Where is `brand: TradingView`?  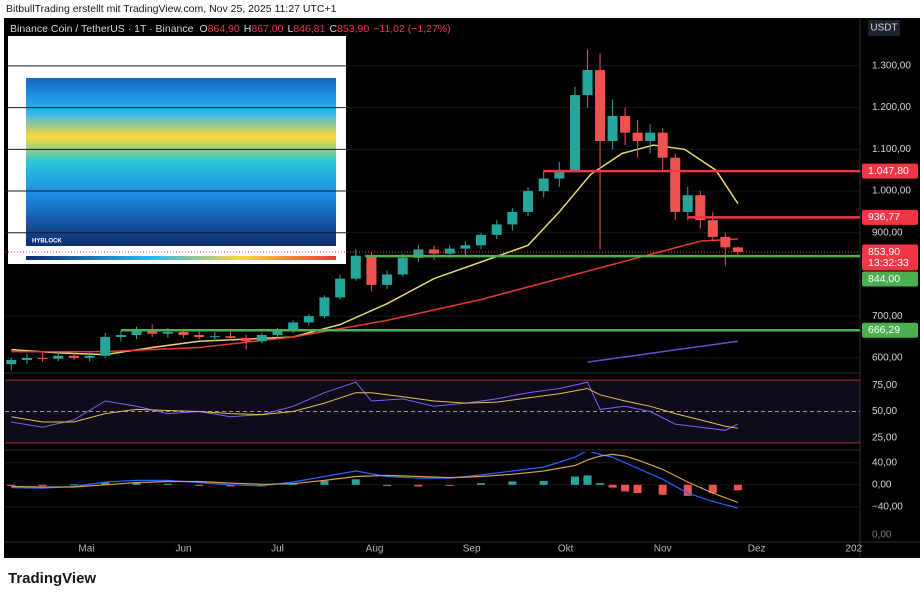 brand: TradingView is located at coordinates (52, 578).